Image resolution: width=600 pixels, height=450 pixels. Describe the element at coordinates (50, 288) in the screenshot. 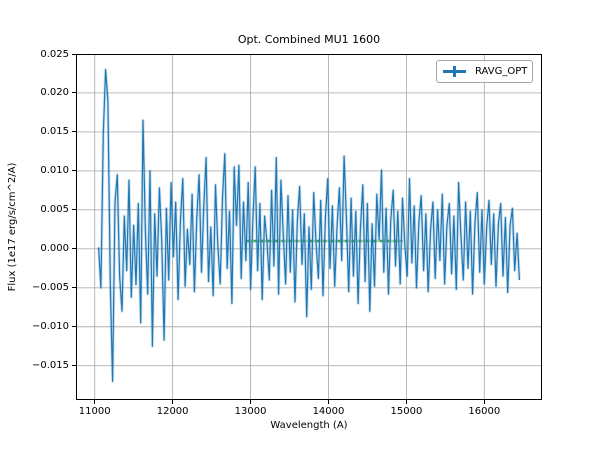

I see `y-tick-label: −0.005` at that location.